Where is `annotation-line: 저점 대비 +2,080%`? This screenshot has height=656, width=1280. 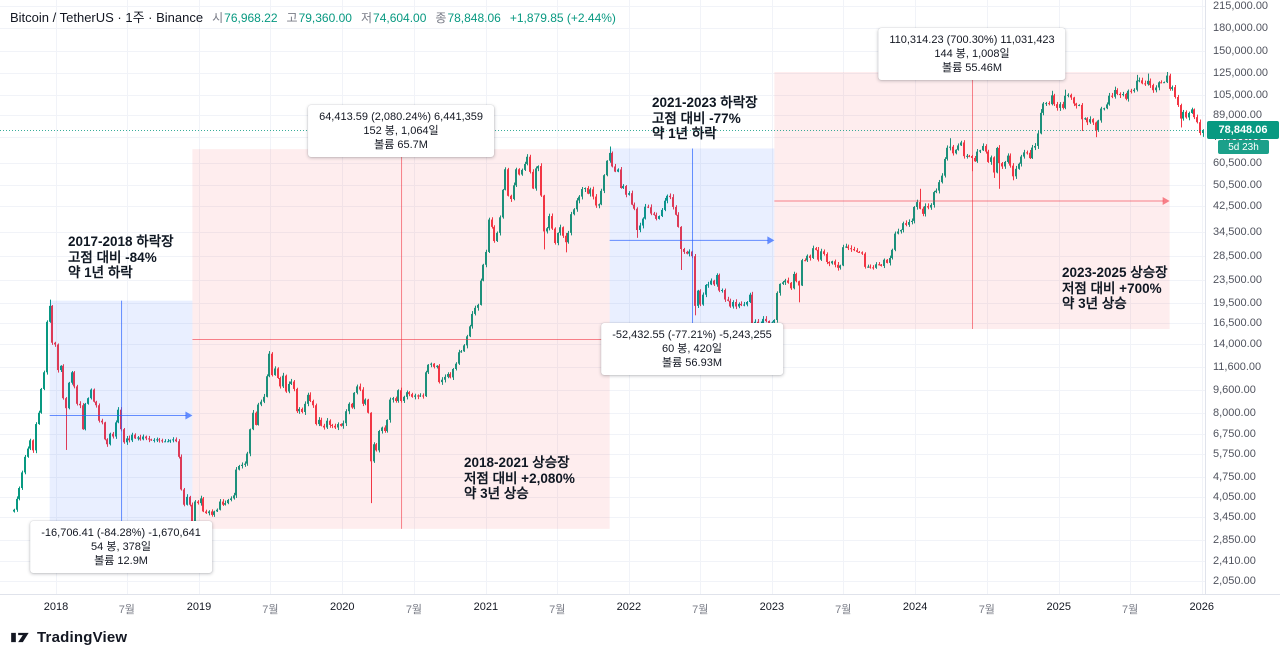 annotation-line: 저점 대비 +2,080% is located at coordinates (519, 478).